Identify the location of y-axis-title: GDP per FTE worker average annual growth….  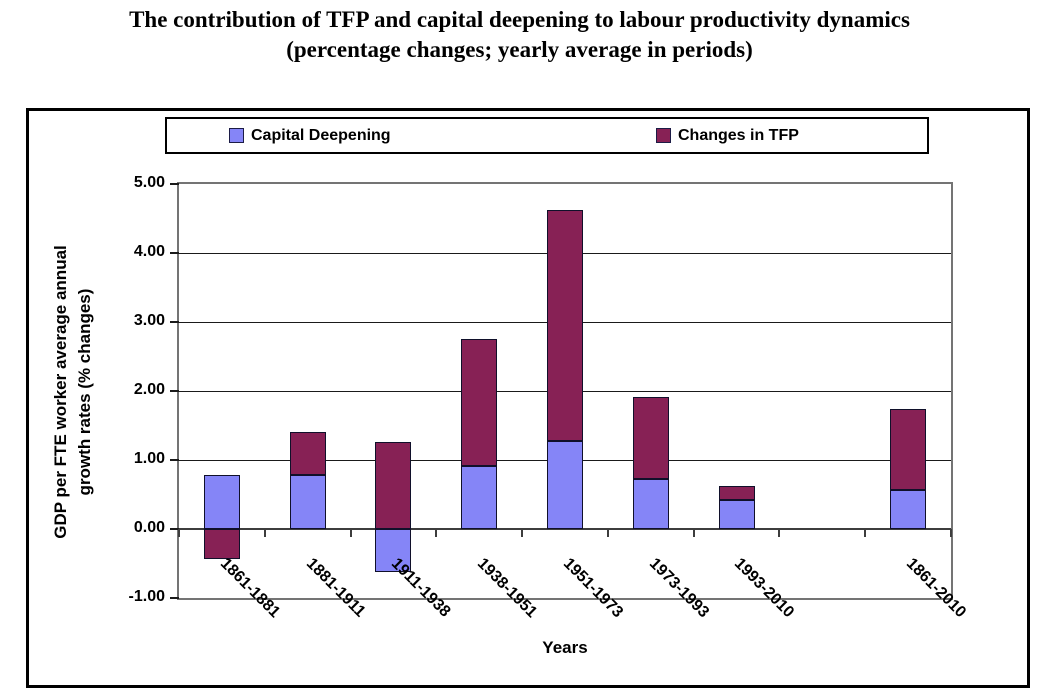
(73, 392).